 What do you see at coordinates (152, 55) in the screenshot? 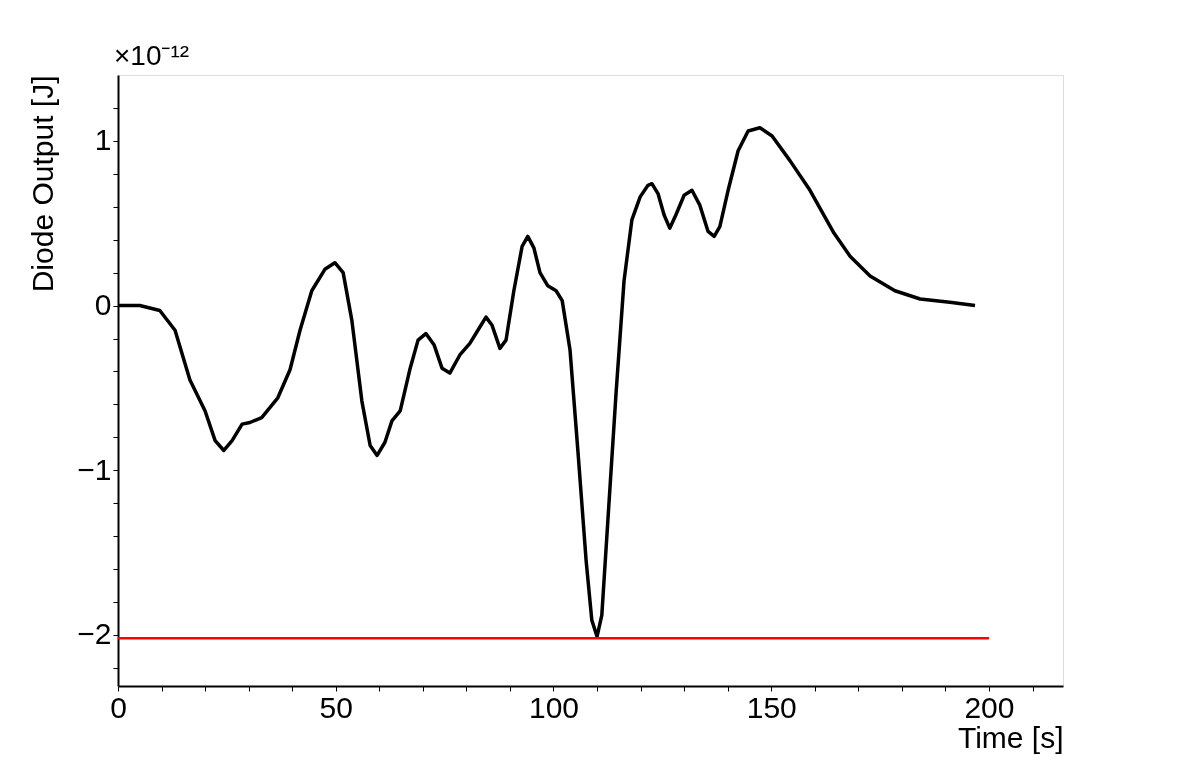
I see `text: ×10⁻¹²` at bounding box center [152, 55].